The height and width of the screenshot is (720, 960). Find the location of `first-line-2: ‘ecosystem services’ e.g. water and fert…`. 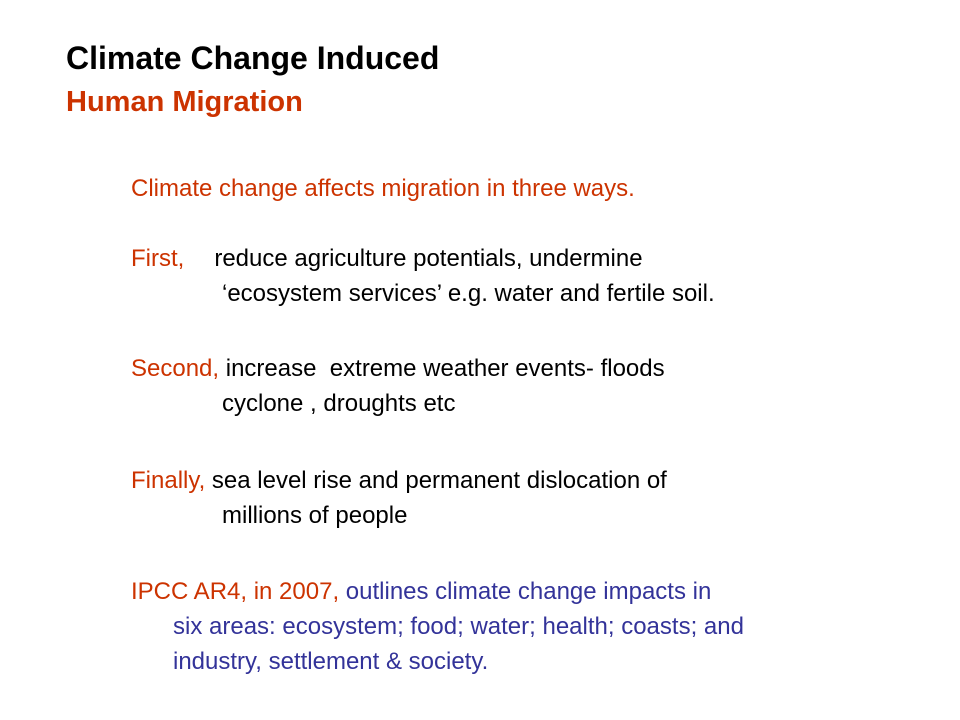

first-line-2: ‘ecosystem services’ e.g. water and fert… is located at coordinates (468, 293).